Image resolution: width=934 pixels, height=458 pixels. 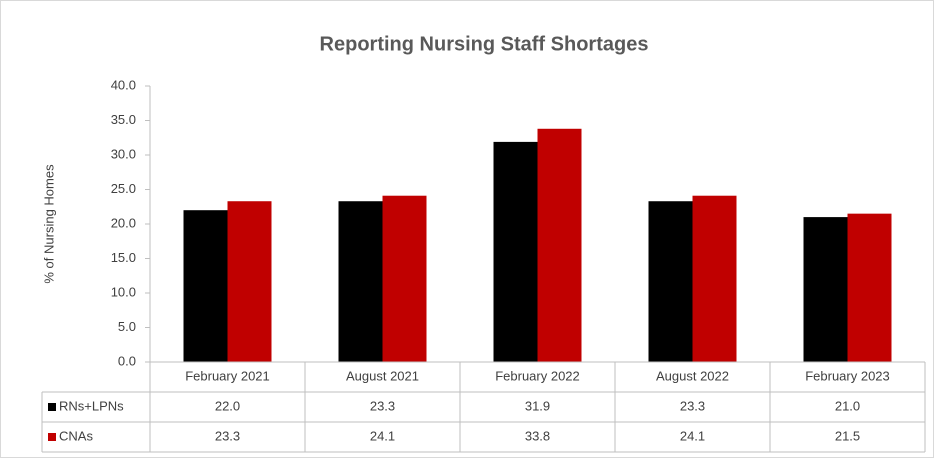 I want to click on y-tick-label: 15.0, so click(x=123, y=257).